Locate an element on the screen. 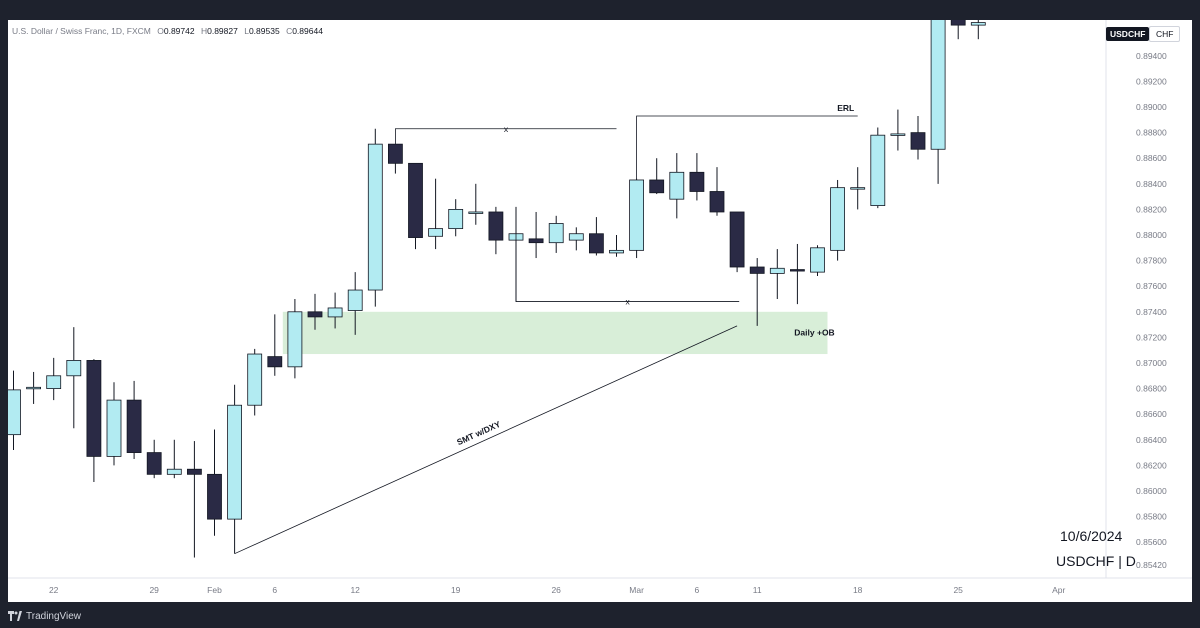  time-tick-label: 25 is located at coordinates (958, 590).